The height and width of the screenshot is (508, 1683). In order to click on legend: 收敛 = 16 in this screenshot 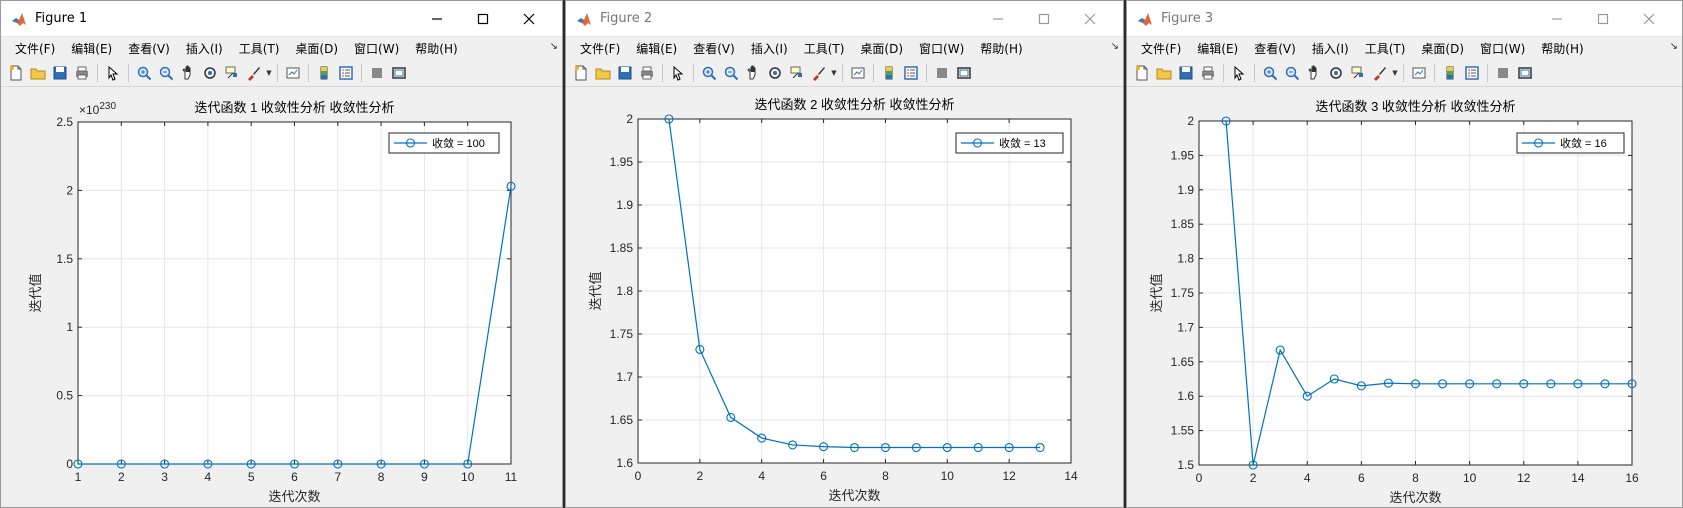, I will do `click(1570, 143)`.